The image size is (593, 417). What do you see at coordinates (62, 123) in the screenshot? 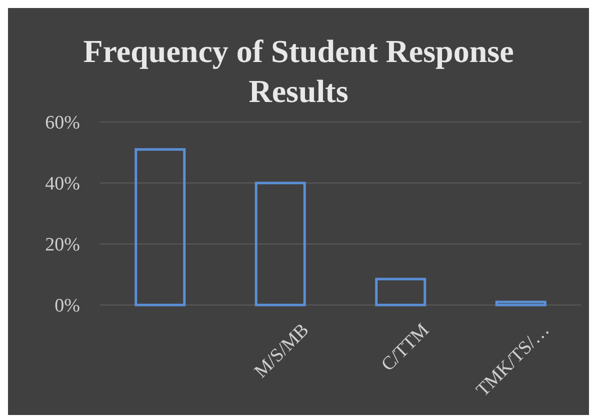
I see `y-tick-label: 60%` at bounding box center [62, 123].